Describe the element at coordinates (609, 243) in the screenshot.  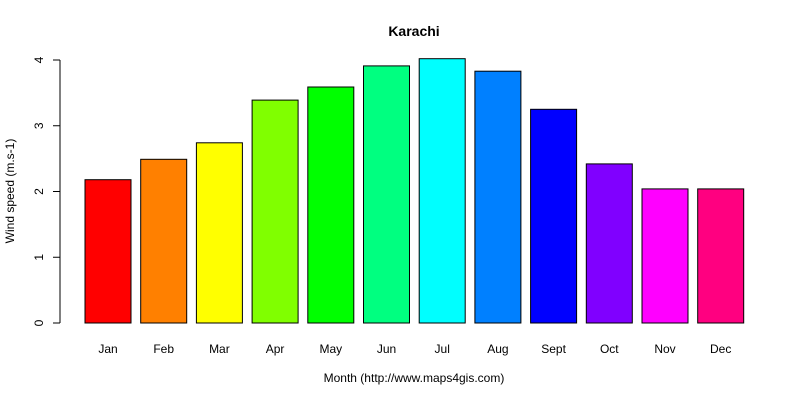
I see `bar-oct` at that location.